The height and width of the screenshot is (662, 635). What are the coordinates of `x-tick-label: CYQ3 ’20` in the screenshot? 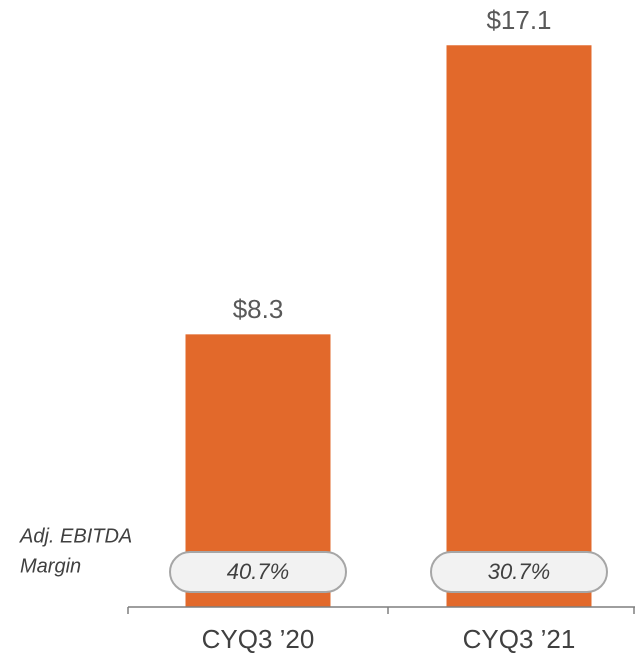 It's located at (258, 639).